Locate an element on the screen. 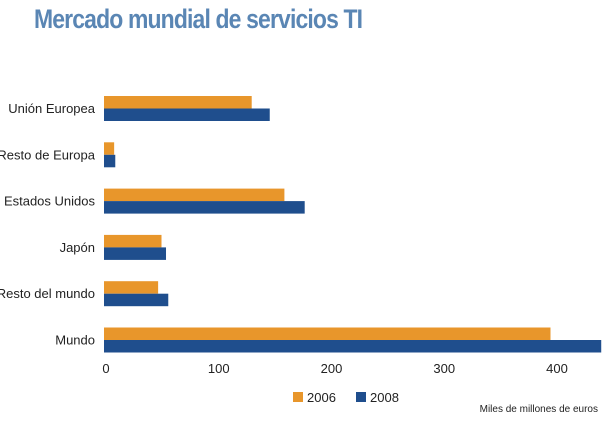 This screenshot has width=608, height=423. category-label: Estados Unidos is located at coordinates (50, 201).